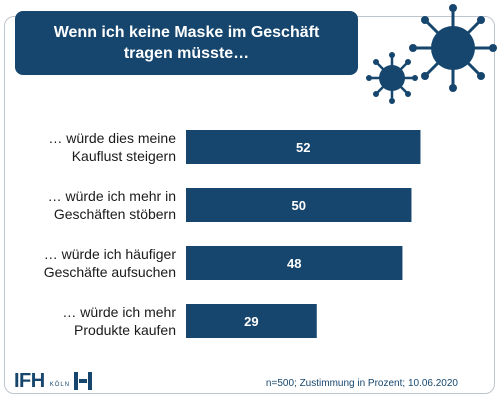 This screenshot has height=400, width=501. Describe the element at coordinates (453, 48) in the screenshot. I see `virus-icon-large` at that location.